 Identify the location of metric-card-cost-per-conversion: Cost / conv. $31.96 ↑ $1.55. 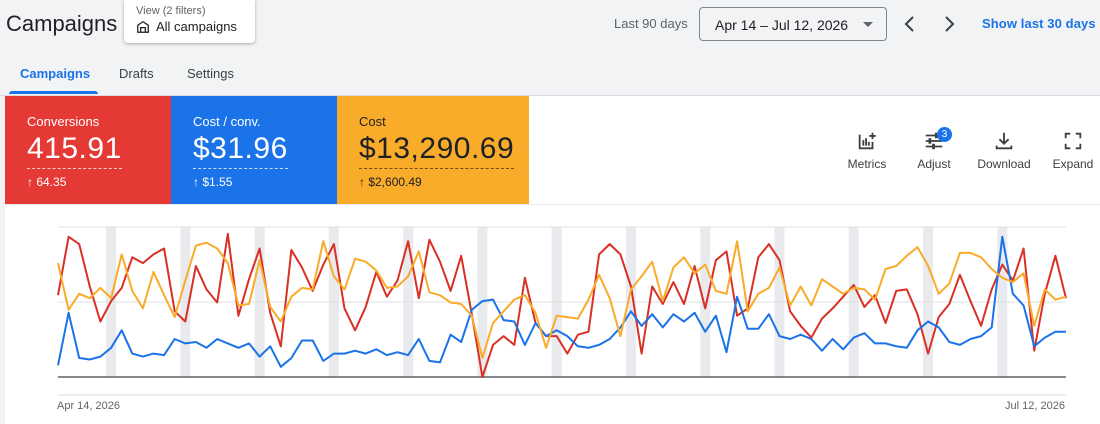
(254, 150).